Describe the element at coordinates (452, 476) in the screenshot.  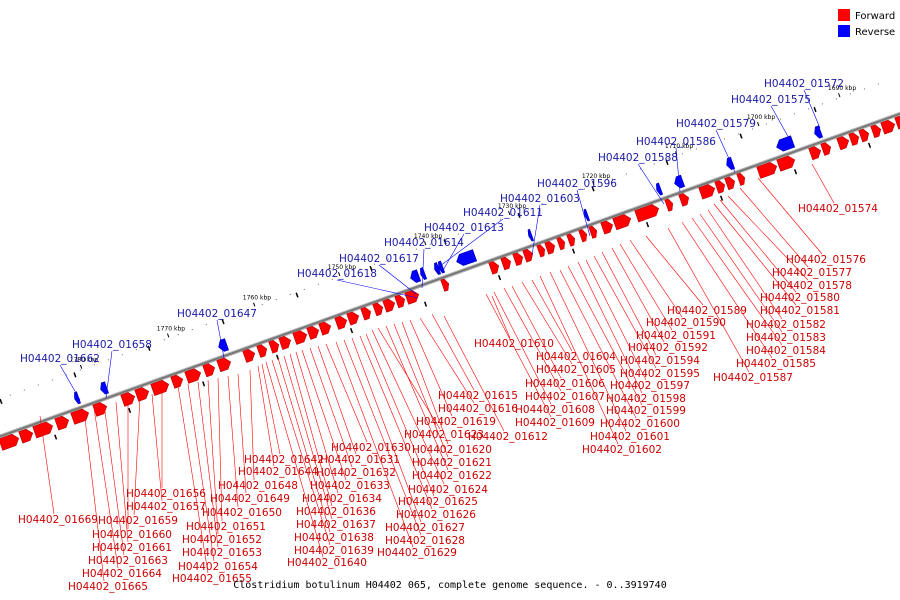
I see `forward-gene-label: H04402_01622` at that location.